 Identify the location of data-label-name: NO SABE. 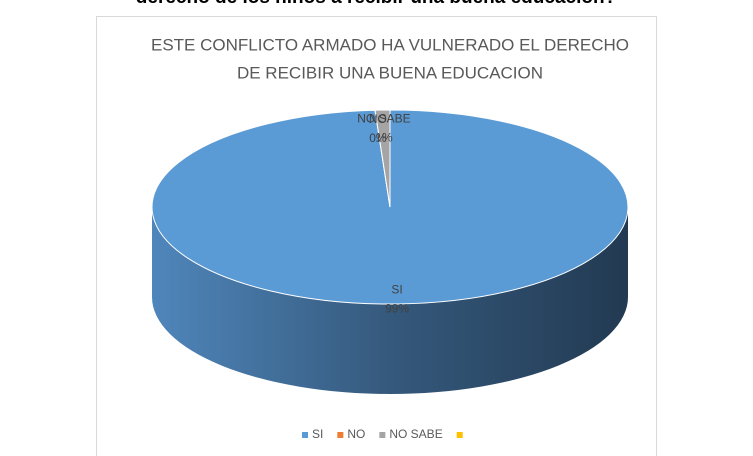
(383, 119).